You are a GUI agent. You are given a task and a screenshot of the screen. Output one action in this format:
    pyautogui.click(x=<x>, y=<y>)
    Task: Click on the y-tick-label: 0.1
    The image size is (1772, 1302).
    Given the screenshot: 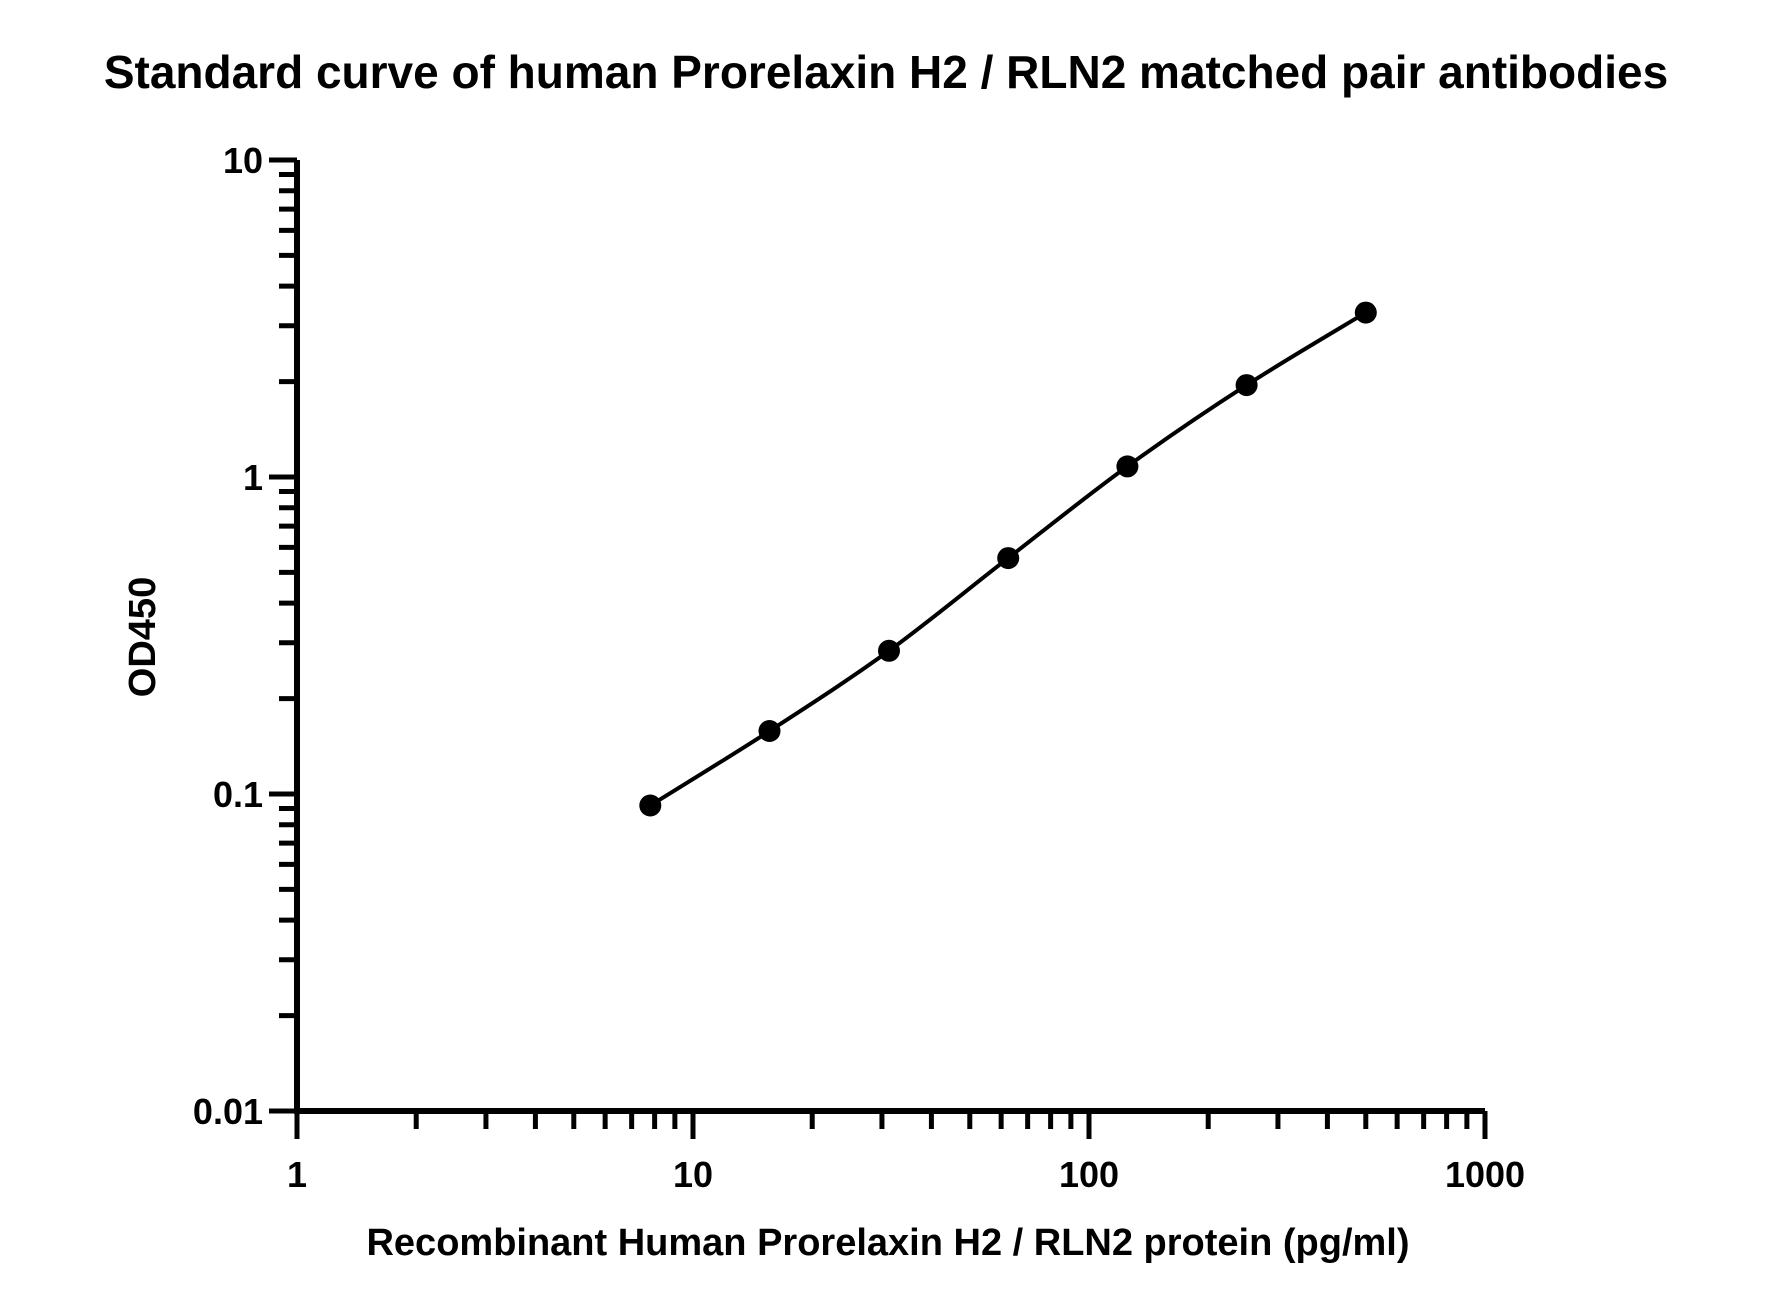 What is the action you would take?
    pyautogui.click(x=238, y=794)
    